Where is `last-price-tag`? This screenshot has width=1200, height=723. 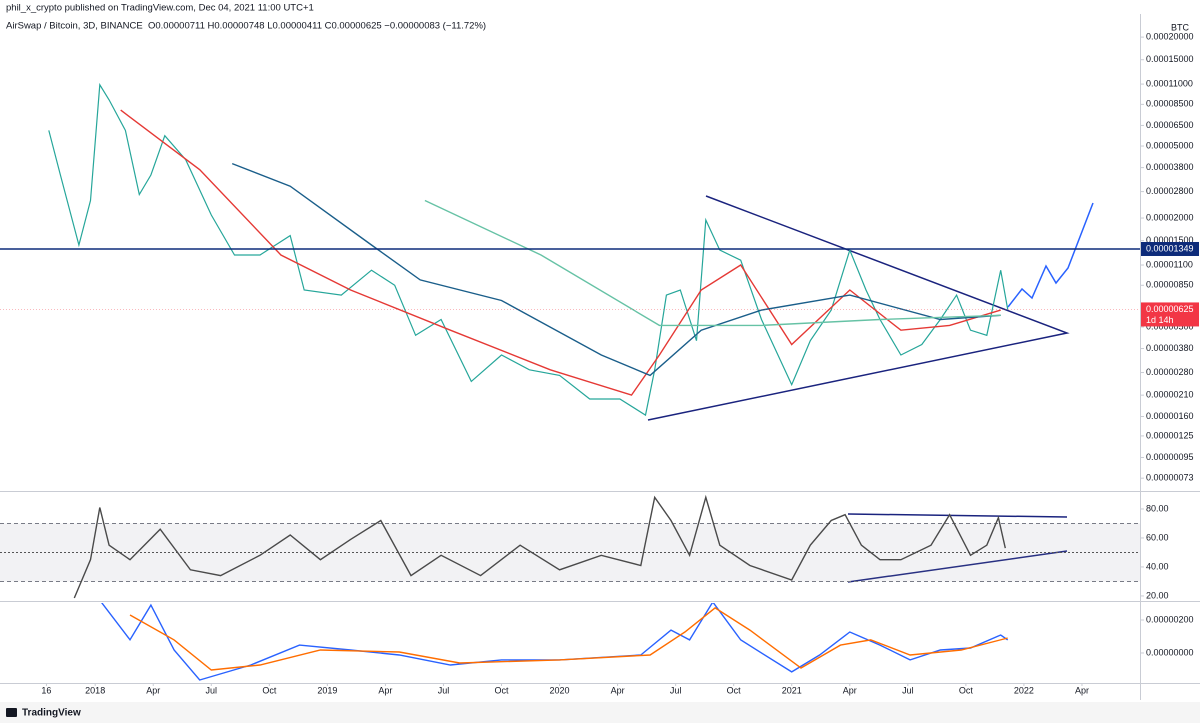 last-price-tag is located at coordinates (1170, 314).